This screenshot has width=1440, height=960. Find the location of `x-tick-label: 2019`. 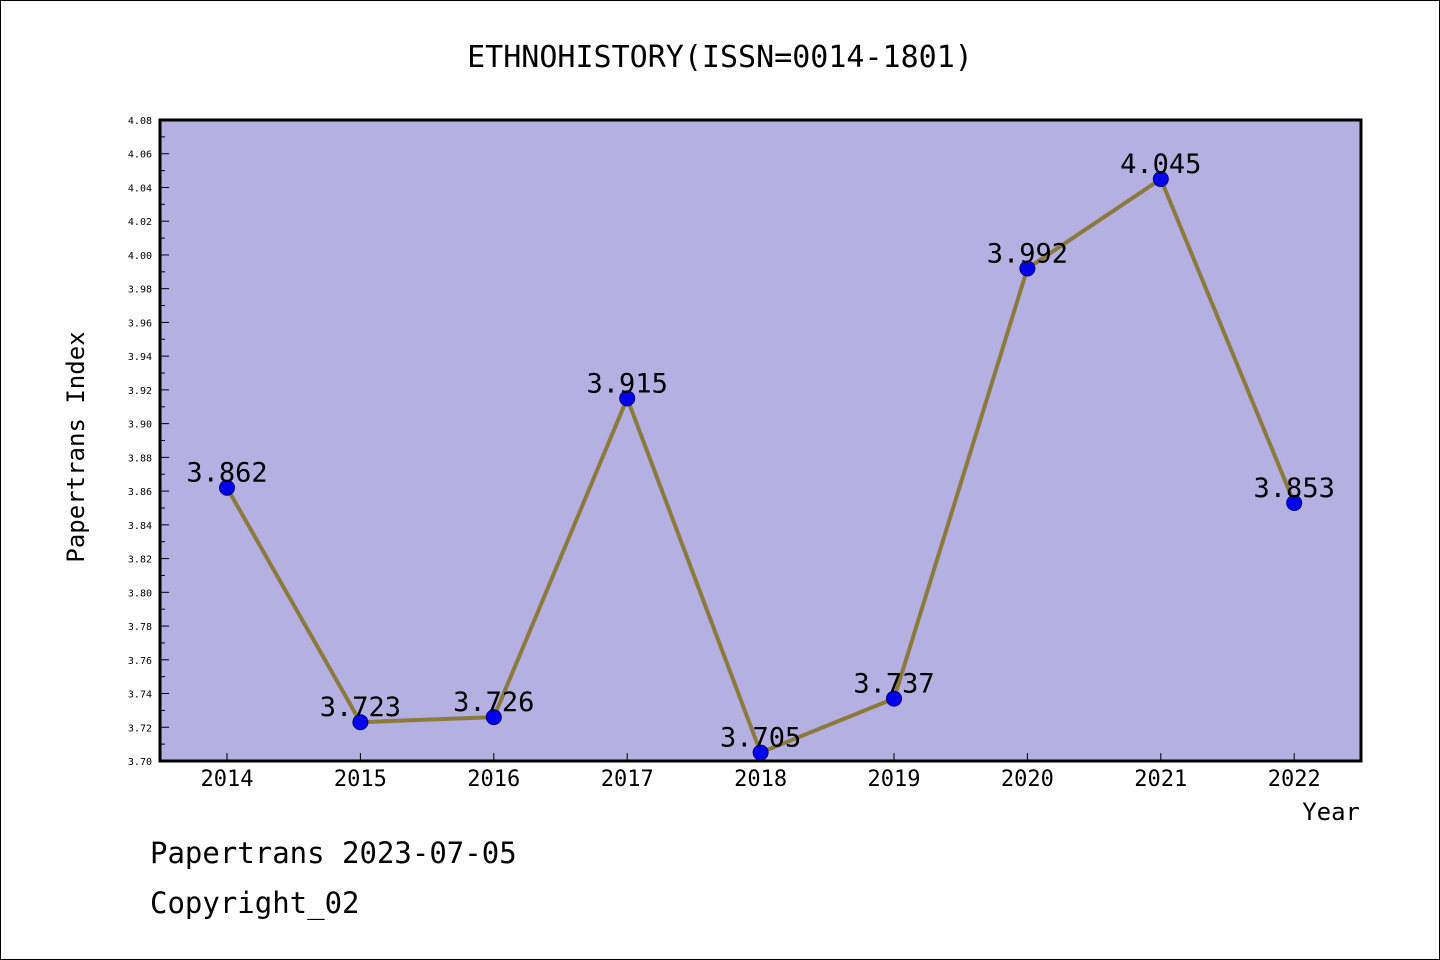

x-tick-label: 2019 is located at coordinates (894, 779).